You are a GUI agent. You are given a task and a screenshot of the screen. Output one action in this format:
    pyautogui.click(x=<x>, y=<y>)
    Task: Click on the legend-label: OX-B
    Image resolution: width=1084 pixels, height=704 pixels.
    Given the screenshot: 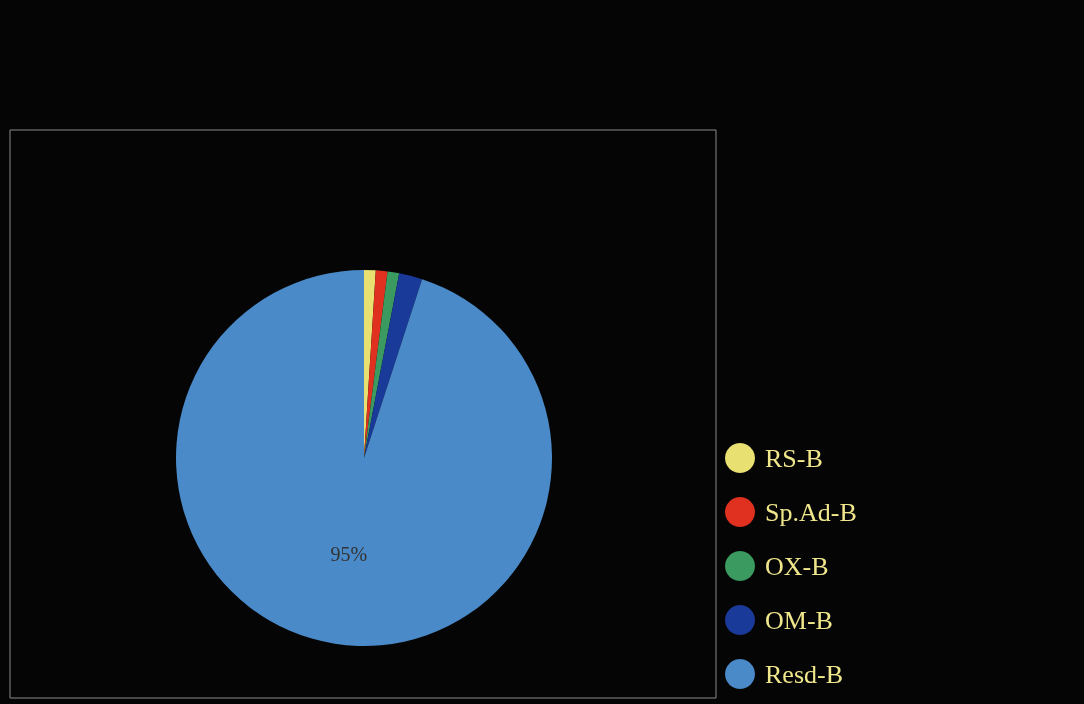 What is the action you would take?
    pyautogui.click(x=797, y=566)
    